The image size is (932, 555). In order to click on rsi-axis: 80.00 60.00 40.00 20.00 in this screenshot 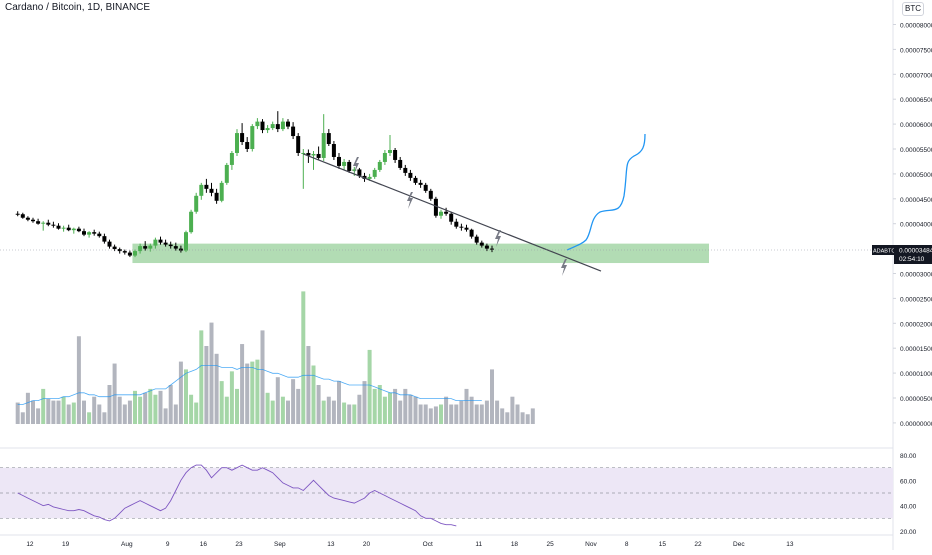, I will do `click(908, 494)`.